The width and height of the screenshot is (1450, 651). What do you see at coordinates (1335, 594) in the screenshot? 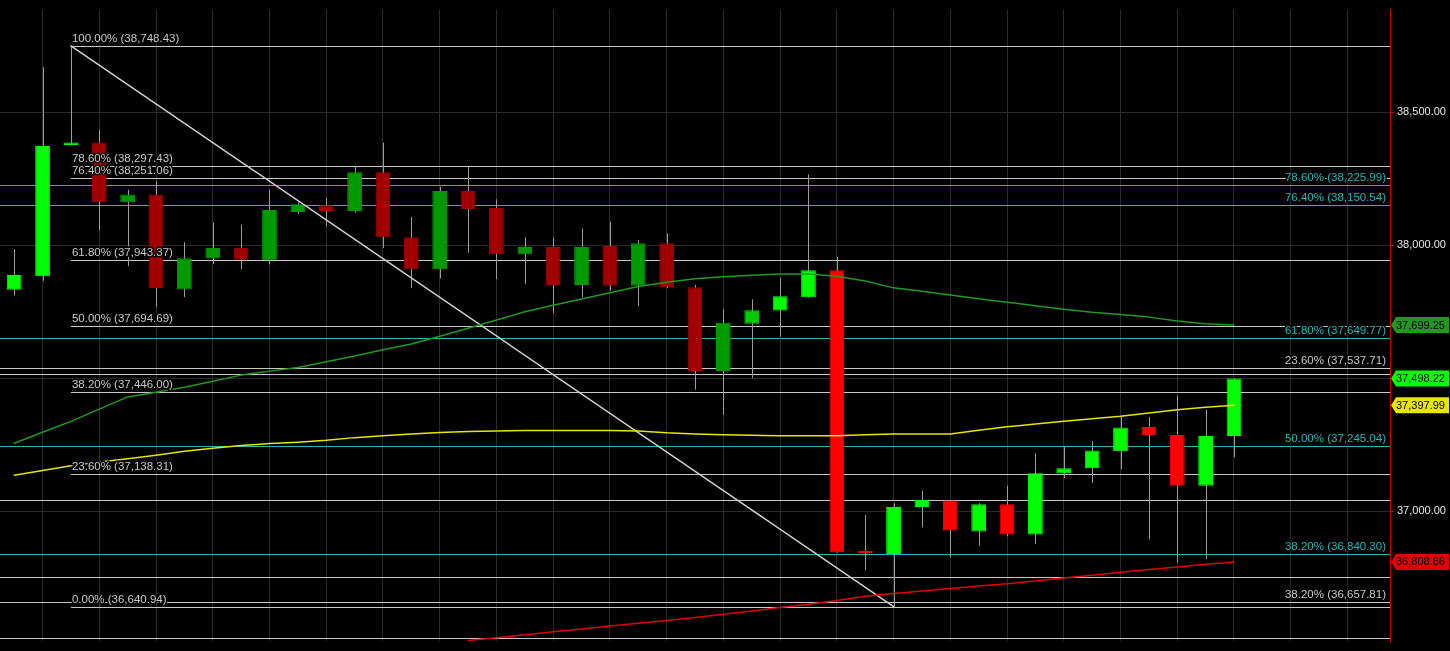
I see `ref-line-label: 38.20% (36,657.81)` at bounding box center [1335, 594].